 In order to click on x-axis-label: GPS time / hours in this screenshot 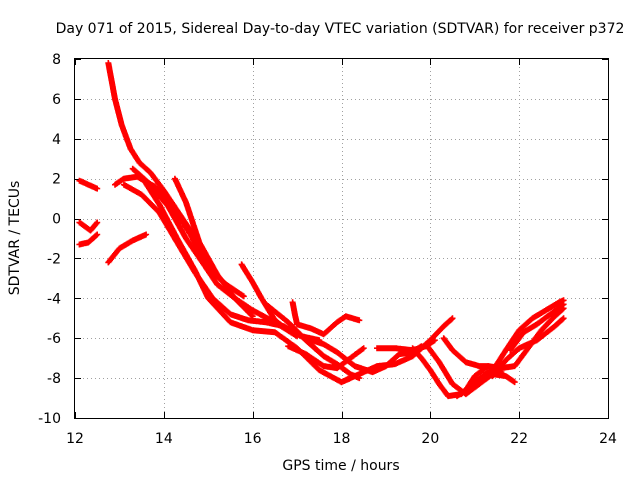, I will do `click(340, 466)`.